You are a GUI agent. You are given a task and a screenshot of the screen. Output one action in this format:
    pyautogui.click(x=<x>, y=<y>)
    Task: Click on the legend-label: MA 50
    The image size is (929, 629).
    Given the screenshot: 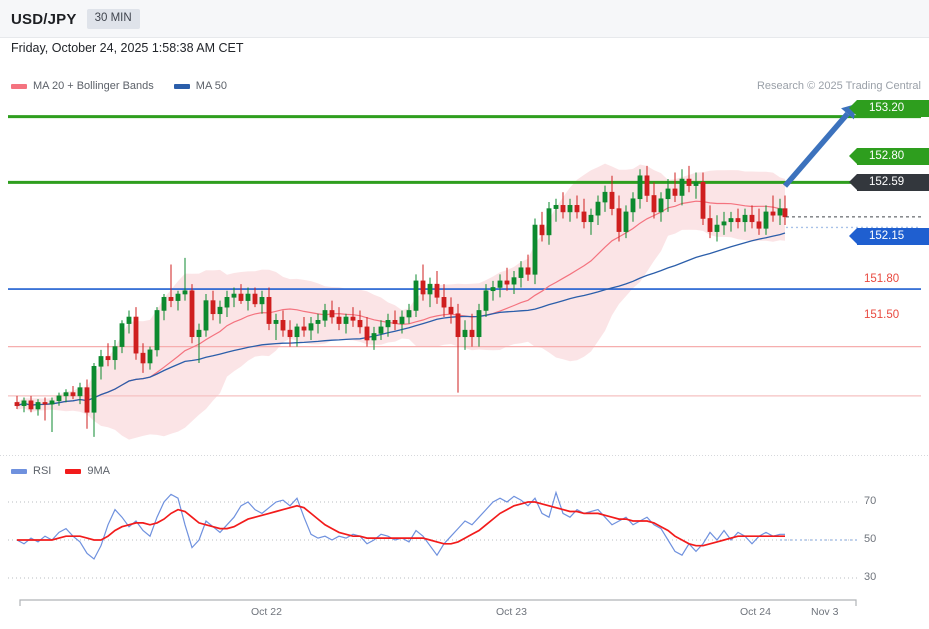 What is the action you would take?
    pyautogui.click(x=211, y=86)
    